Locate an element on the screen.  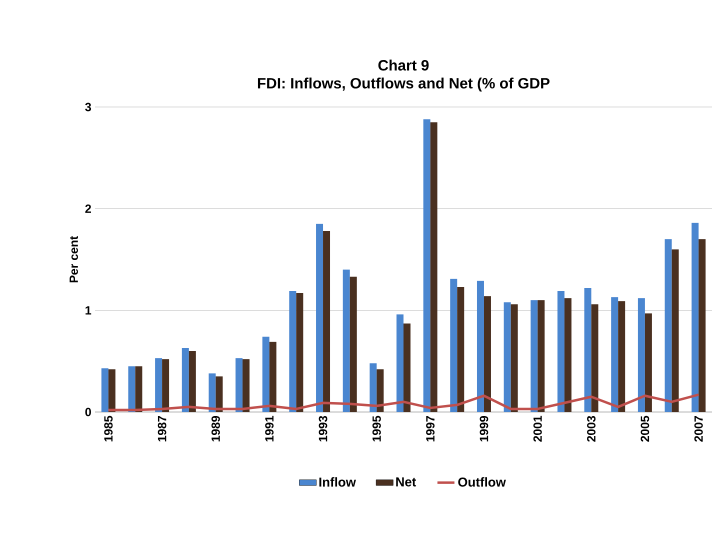
x-tick-label: 1995 is located at coordinates (376, 429).